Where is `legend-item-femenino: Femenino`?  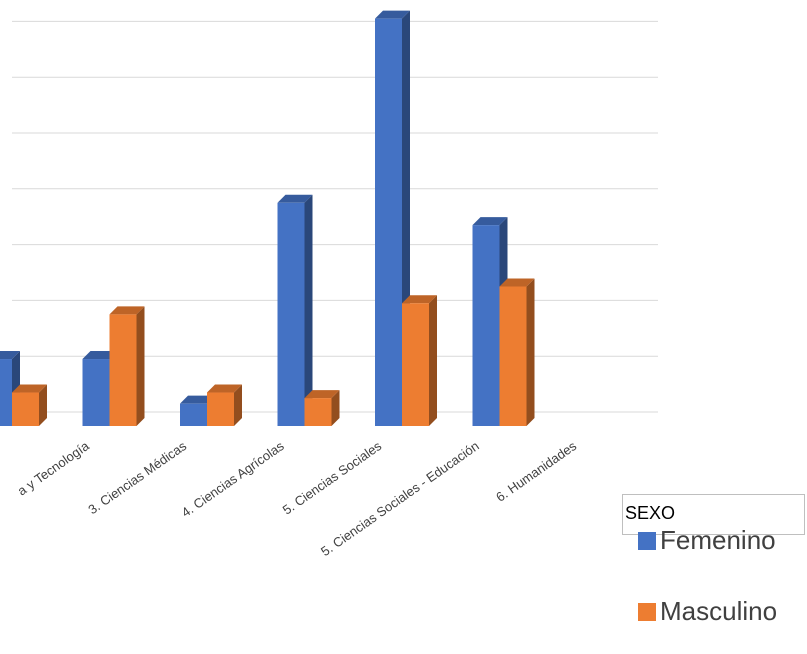
legend-item-femenino: Femenino is located at coordinates (707, 540).